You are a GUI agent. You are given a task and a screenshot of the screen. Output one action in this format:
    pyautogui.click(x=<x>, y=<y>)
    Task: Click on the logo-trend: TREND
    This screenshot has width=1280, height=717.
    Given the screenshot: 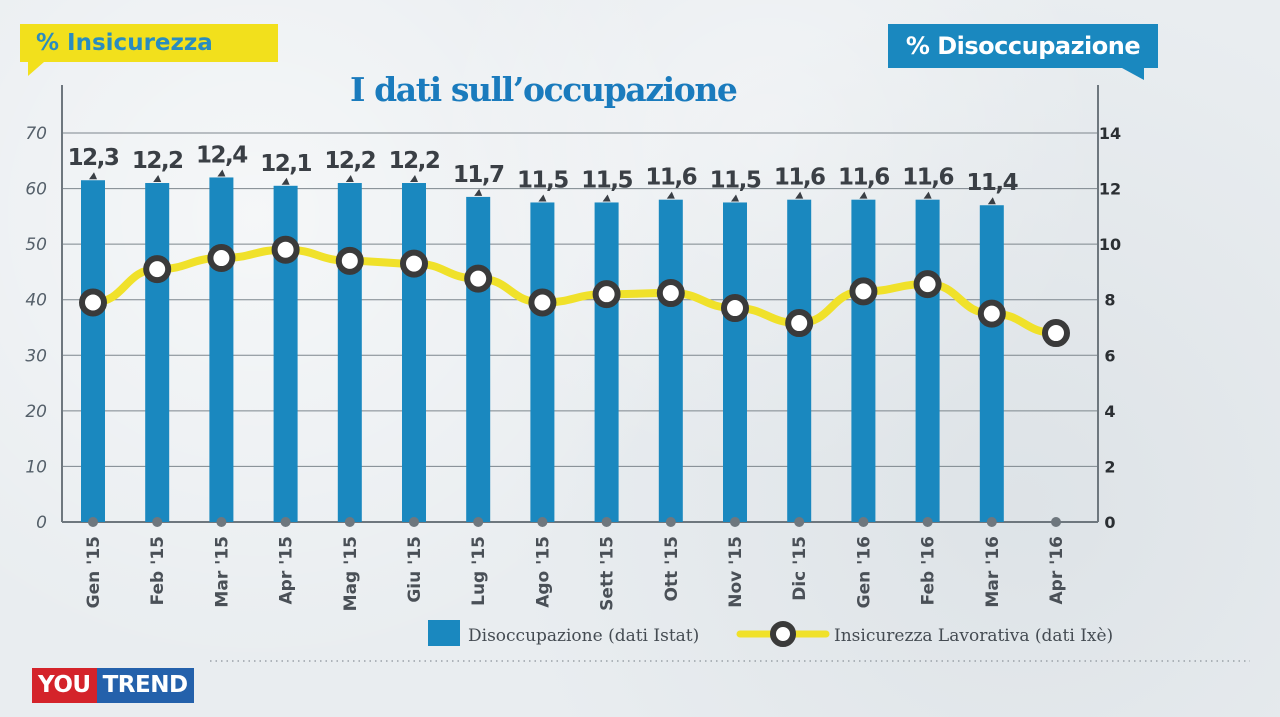 What is the action you would take?
    pyautogui.click(x=145, y=685)
    